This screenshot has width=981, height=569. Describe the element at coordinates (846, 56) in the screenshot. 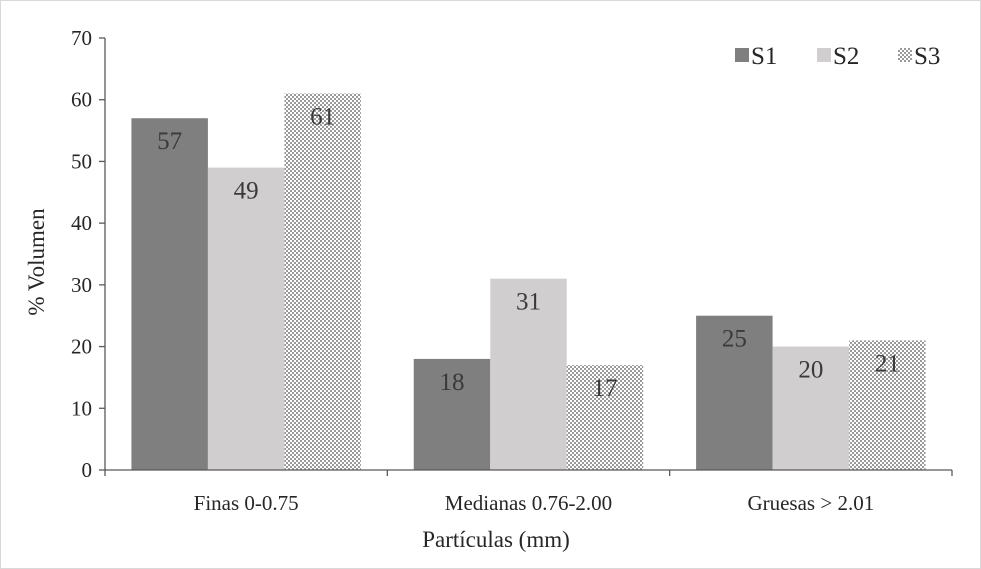

I see `legend-label-s2: S2` at that location.